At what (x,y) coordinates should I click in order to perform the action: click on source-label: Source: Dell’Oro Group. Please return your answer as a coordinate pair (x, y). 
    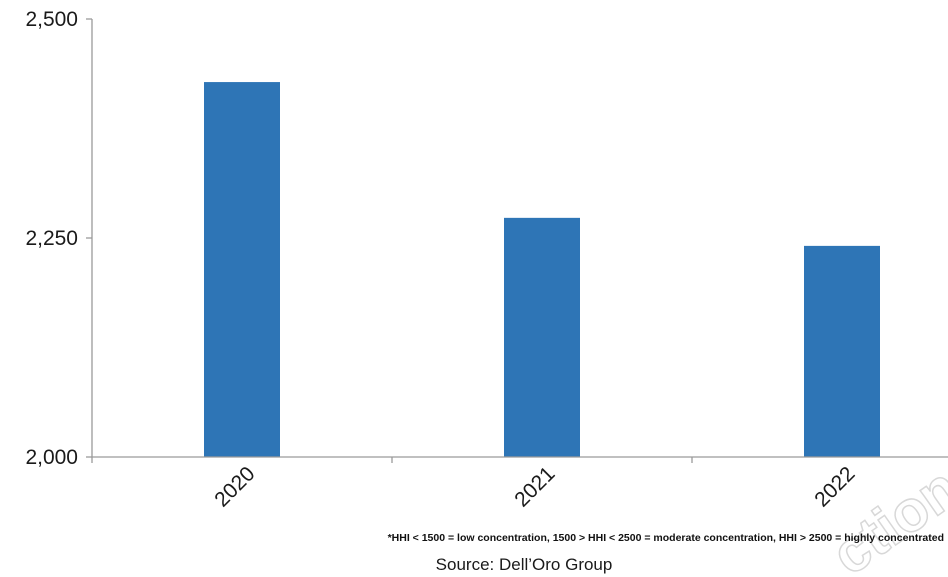
    Looking at the image, I should click on (524, 564).